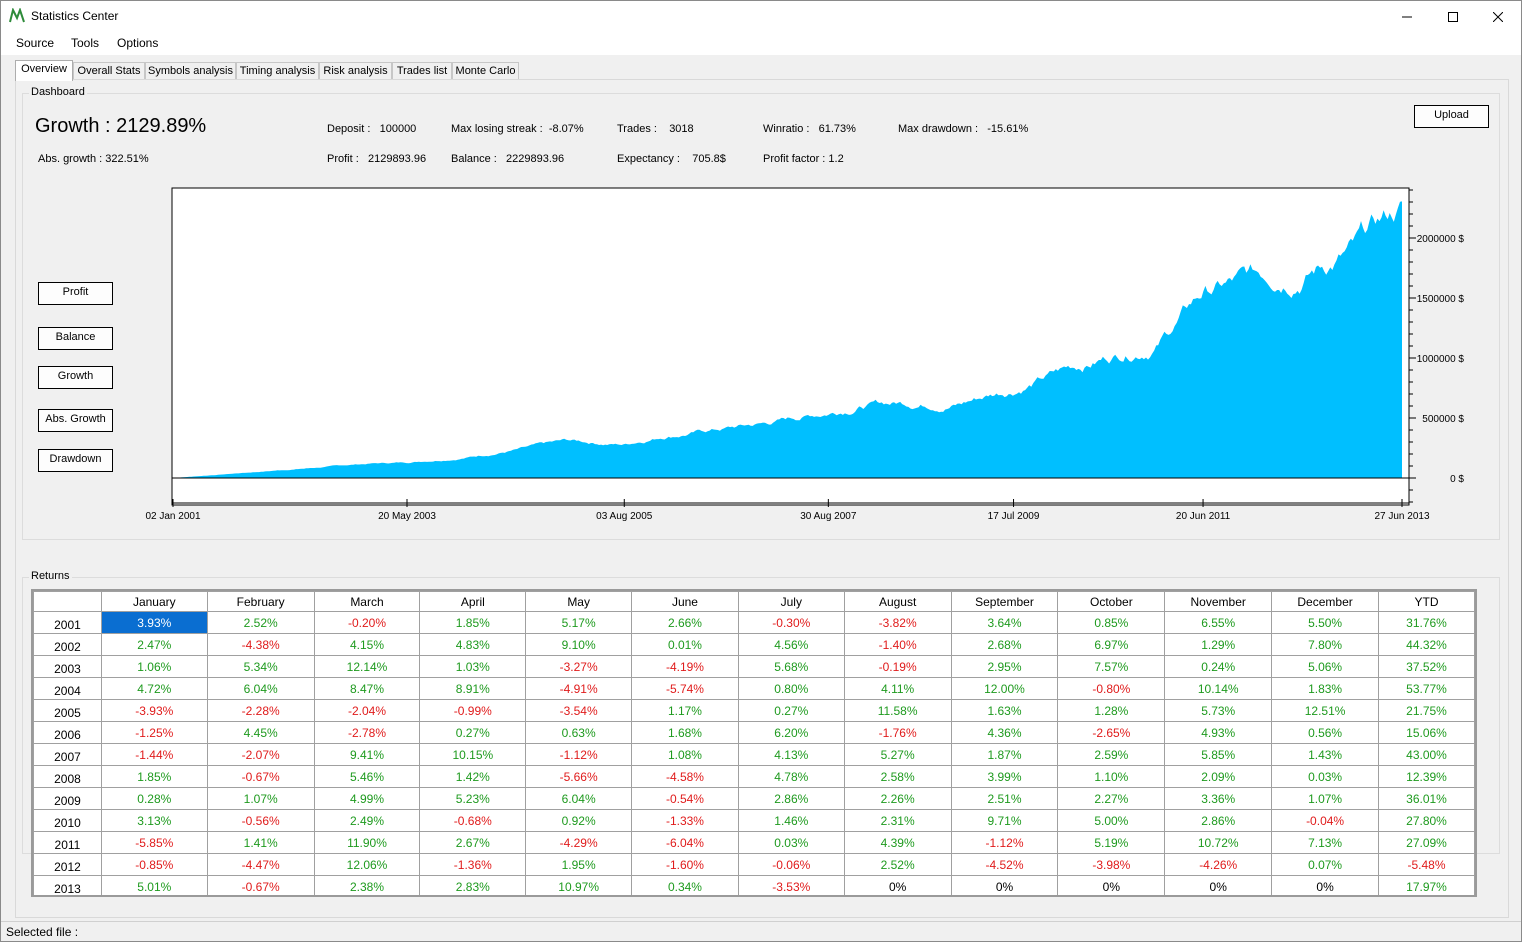  What do you see at coordinates (260, 842) in the screenshot?
I see `return-cell: 1.41%` at bounding box center [260, 842].